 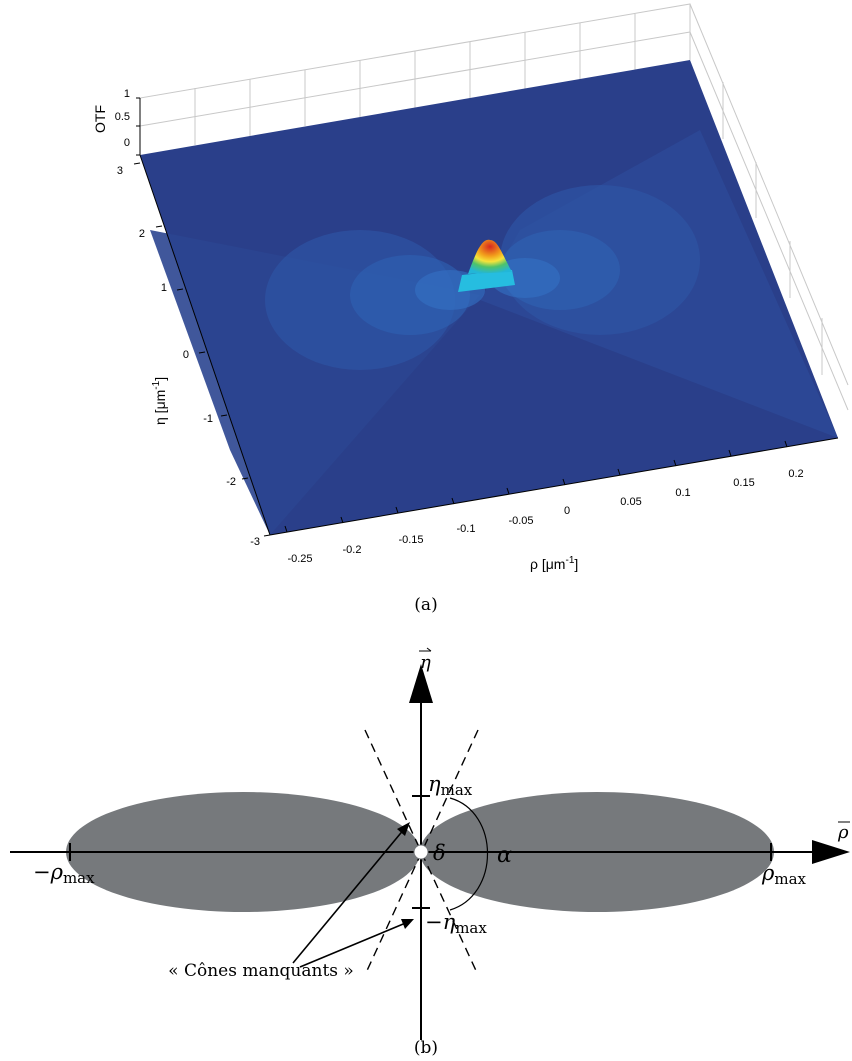 I want to click on z-tick: 0, so click(x=127, y=143).